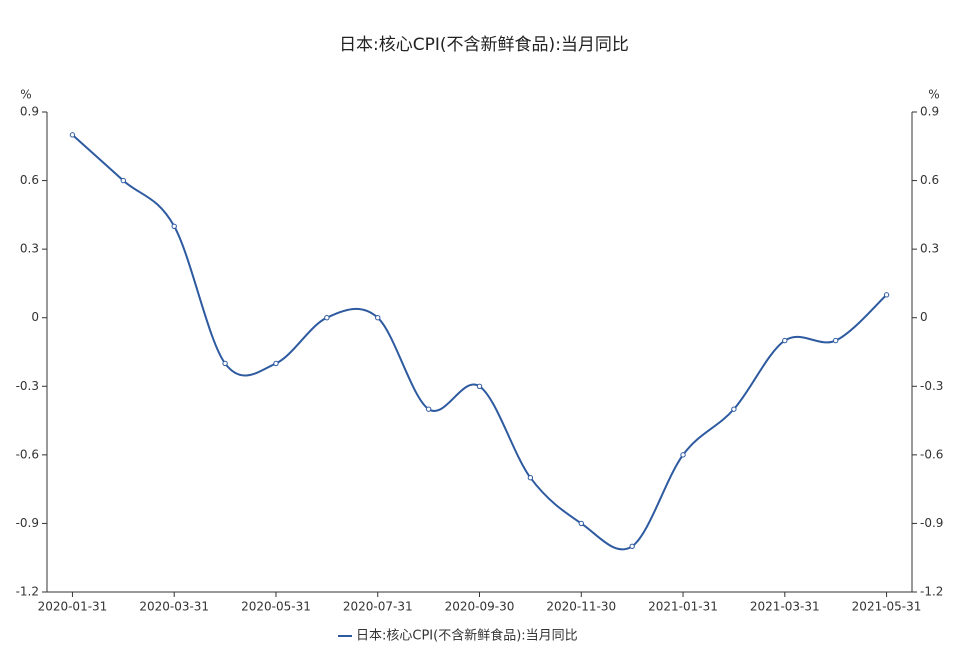 This screenshot has width=968, height=653. Describe the element at coordinates (929, 249) in the screenshot. I see `y2-tick-label: 0.3` at that location.